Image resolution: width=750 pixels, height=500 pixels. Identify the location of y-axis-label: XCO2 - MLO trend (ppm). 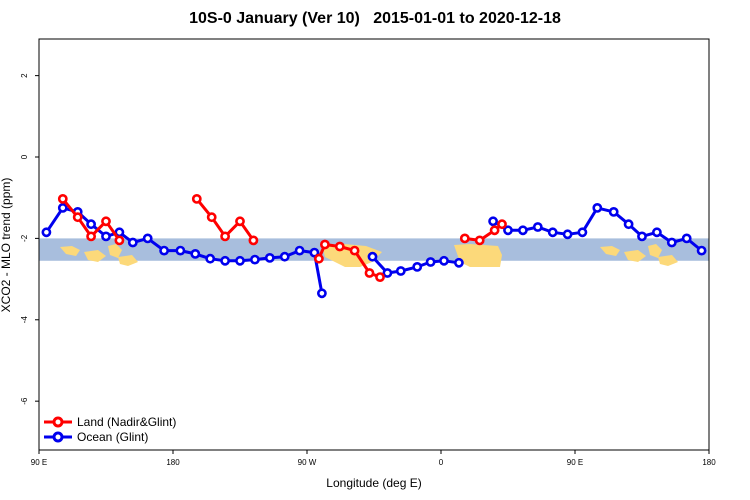
(6, 245).